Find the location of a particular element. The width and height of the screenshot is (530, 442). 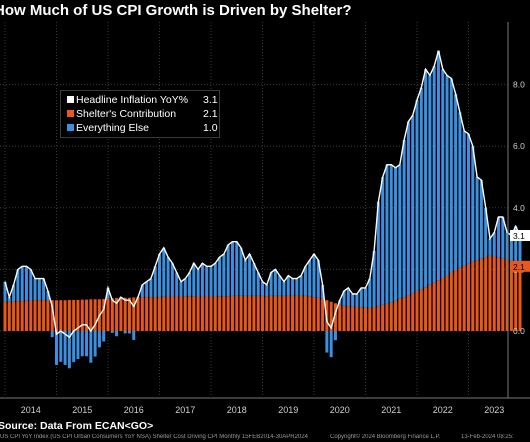

x-tick-label: 2017 is located at coordinates (185, 410).